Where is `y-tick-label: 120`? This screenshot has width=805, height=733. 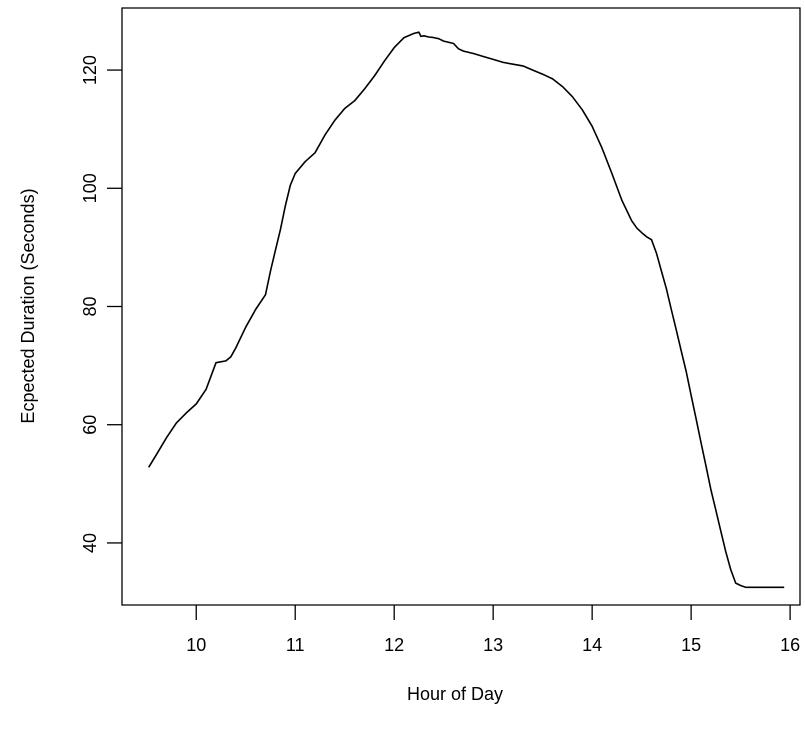 y-tick-label: 120 is located at coordinates (90, 70).